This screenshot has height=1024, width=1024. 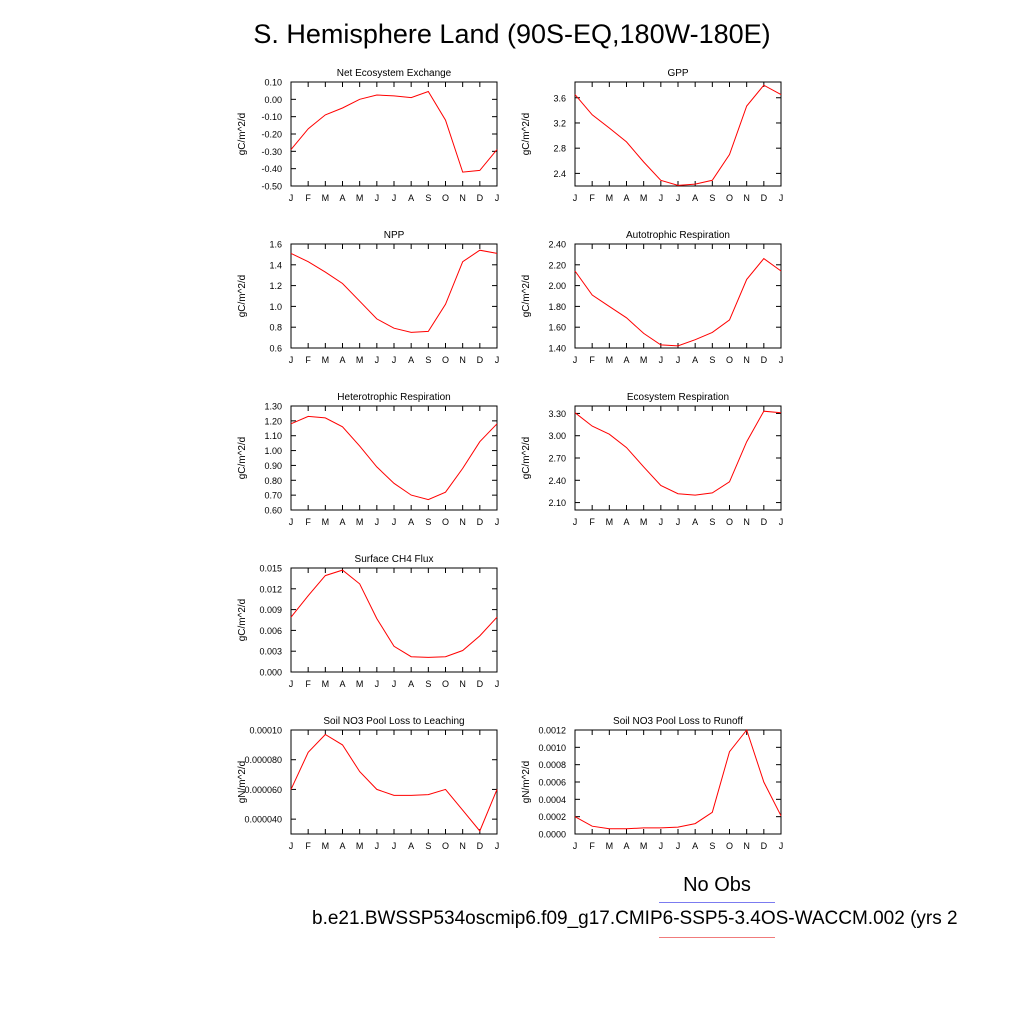 I want to click on legend-obs-label: No Obs, so click(x=717, y=885).